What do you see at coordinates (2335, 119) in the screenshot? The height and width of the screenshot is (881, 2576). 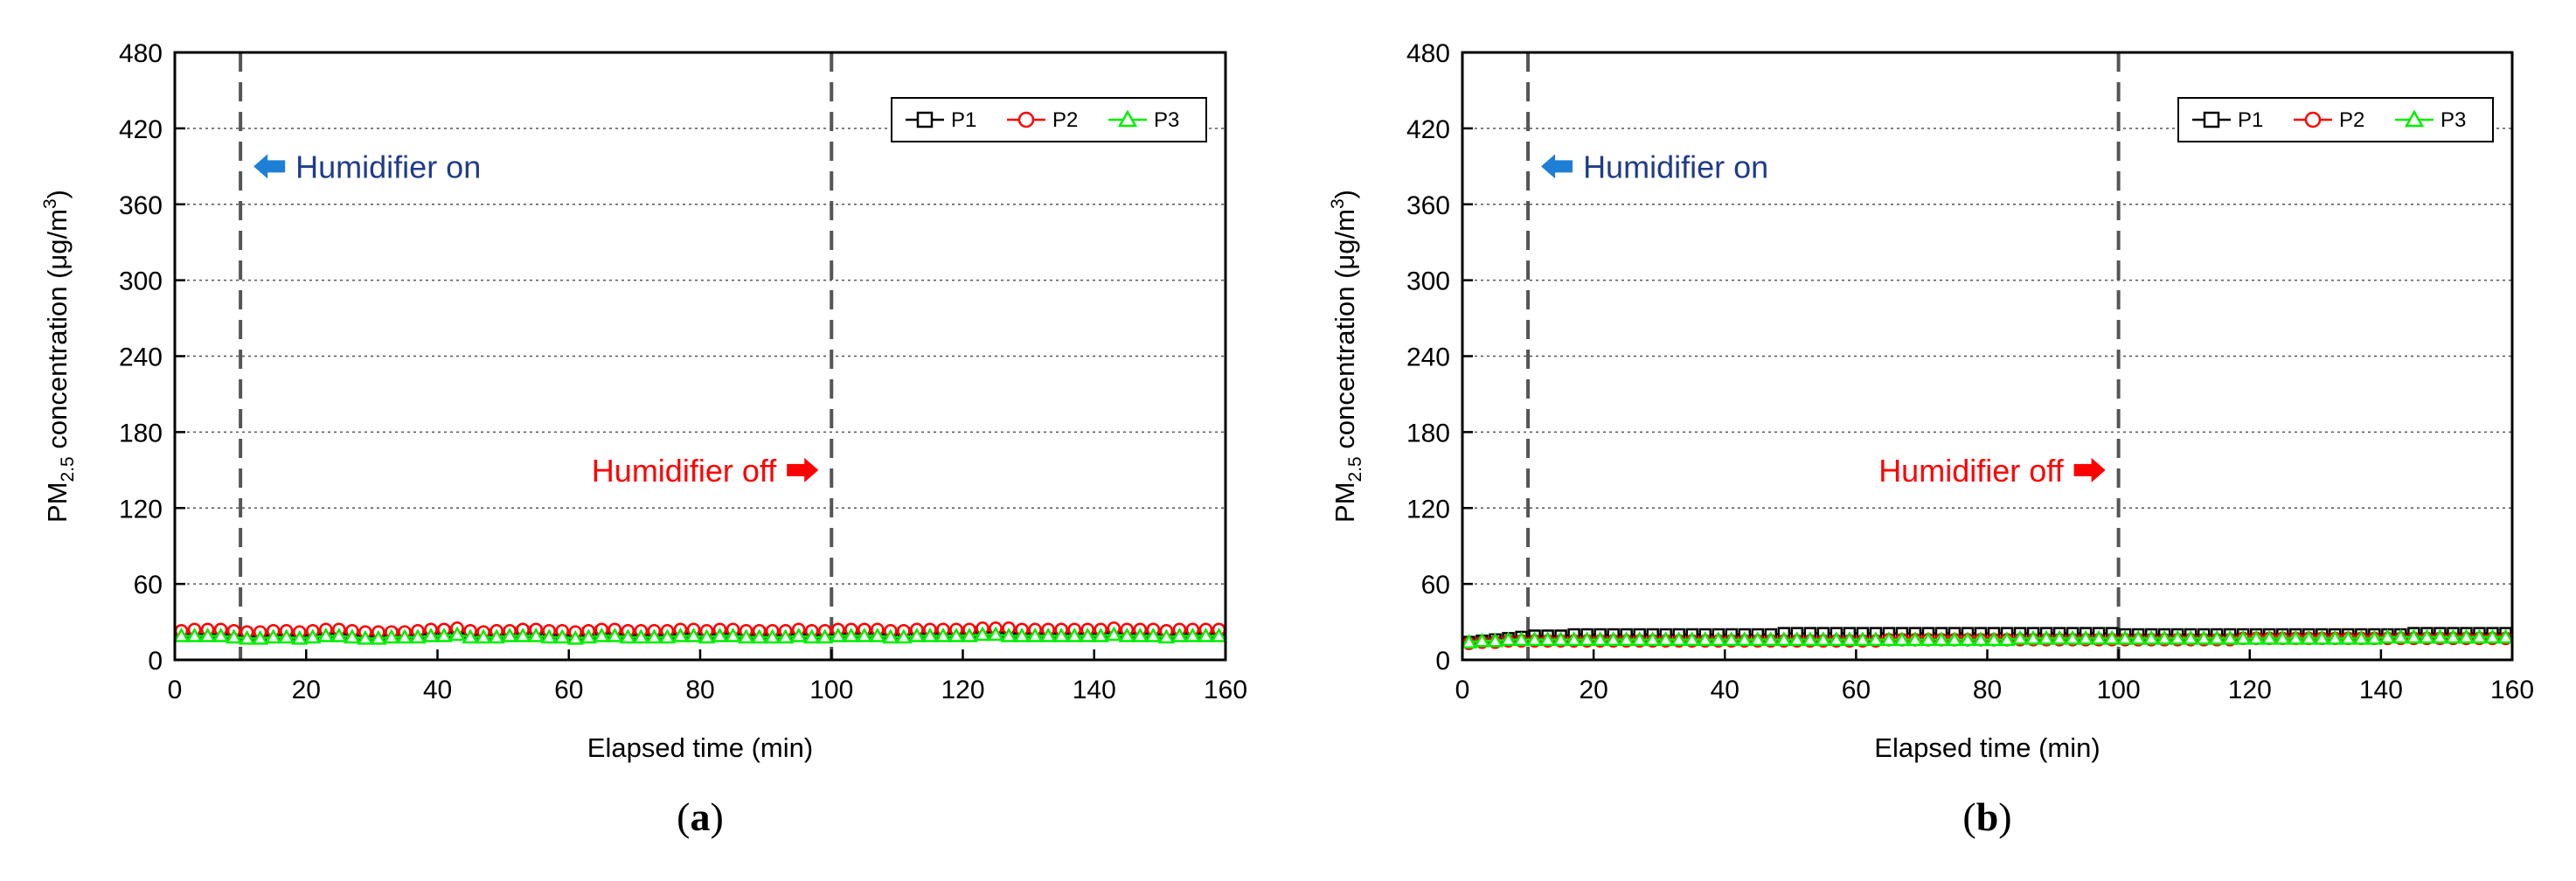 I see `legend: P1 P2 P3` at bounding box center [2335, 119].